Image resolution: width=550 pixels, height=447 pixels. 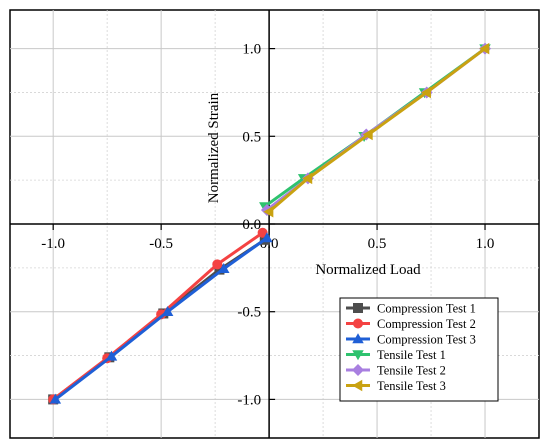 What do you see at coordinates (411, 386) in the screenshot?
I see `legend-label: Tensile Test 3` at bounding box center [411, 386].